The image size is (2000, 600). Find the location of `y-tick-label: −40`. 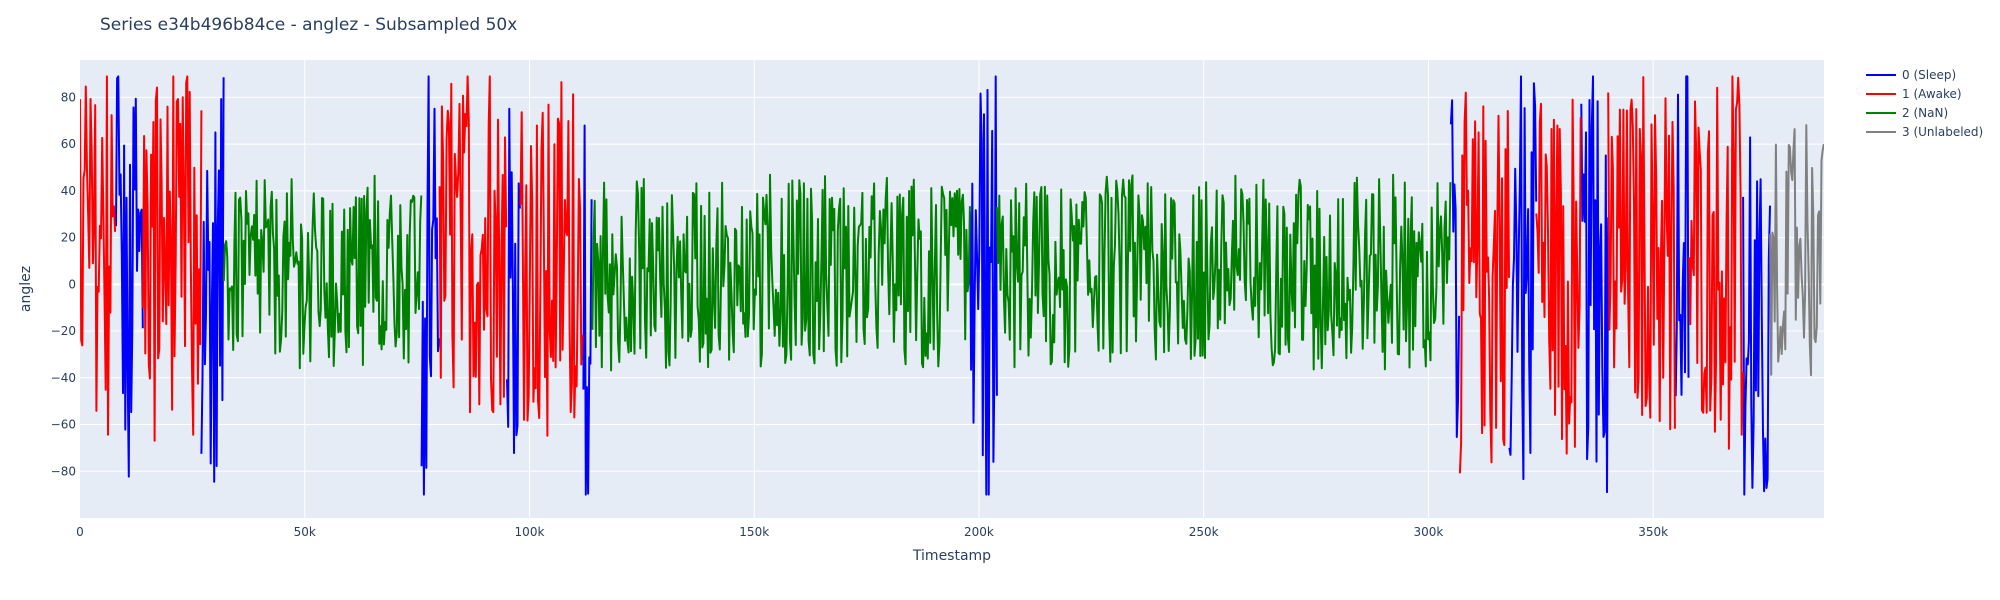

y-tick-label: −40 is located at coordinates (63, 378).